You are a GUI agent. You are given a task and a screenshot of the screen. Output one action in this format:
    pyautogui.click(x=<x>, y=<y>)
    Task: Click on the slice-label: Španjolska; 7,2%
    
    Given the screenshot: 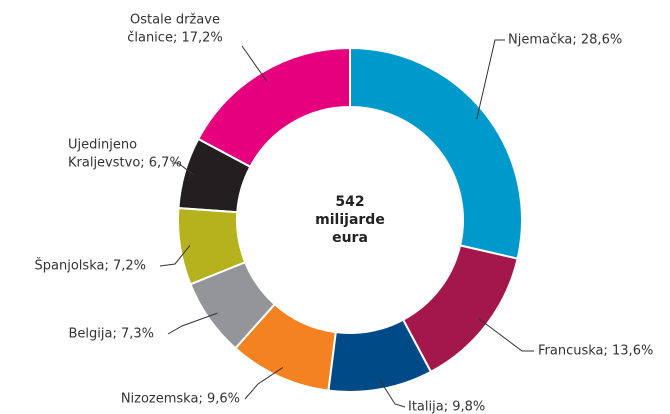 What is the action you would take?
    pyautogui.click(x=90, y=266)
    